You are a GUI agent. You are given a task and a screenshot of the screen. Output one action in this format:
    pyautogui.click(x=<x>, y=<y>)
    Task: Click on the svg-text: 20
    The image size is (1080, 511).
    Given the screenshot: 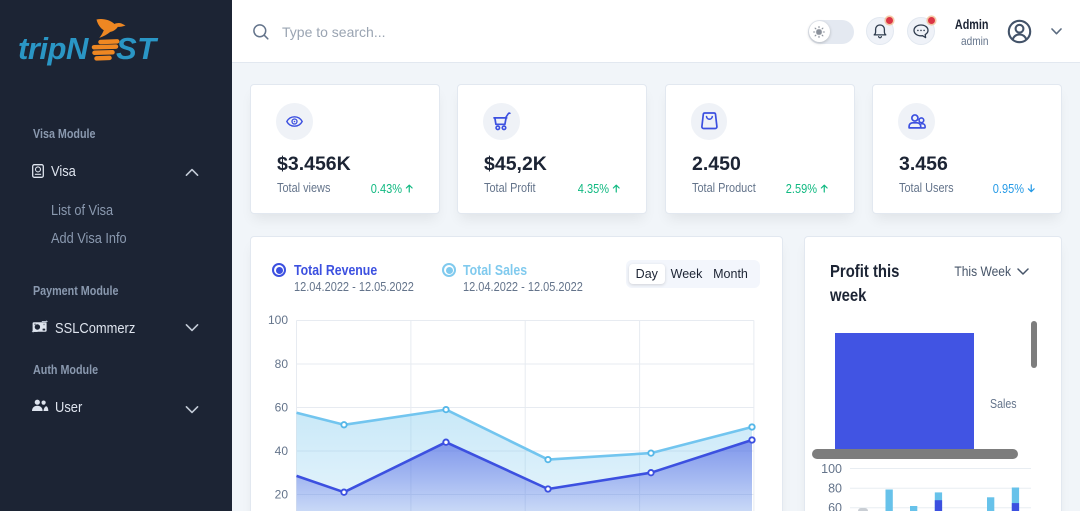 What is the action you would take?
    pyautogui.click(x=282, y=495)
    